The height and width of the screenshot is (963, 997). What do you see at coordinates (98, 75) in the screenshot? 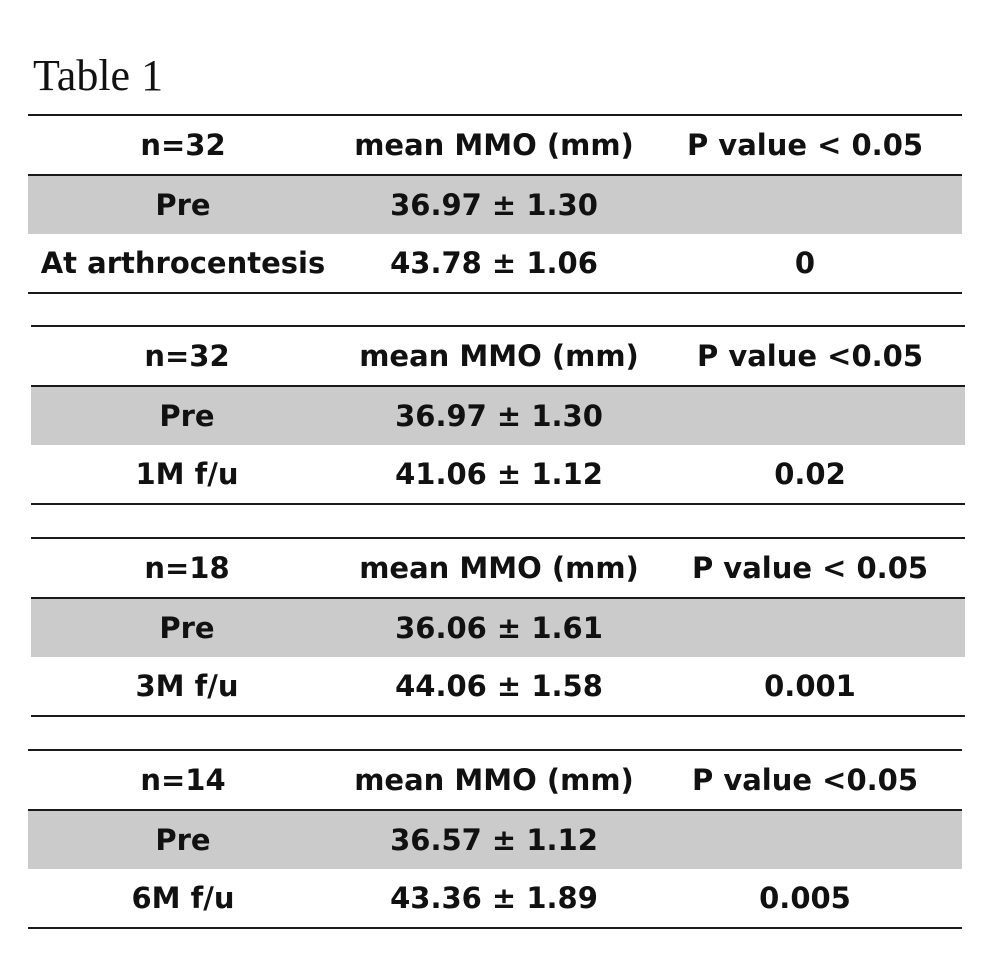
I see `table-title: Table 1` at bounding box center [98, 75].